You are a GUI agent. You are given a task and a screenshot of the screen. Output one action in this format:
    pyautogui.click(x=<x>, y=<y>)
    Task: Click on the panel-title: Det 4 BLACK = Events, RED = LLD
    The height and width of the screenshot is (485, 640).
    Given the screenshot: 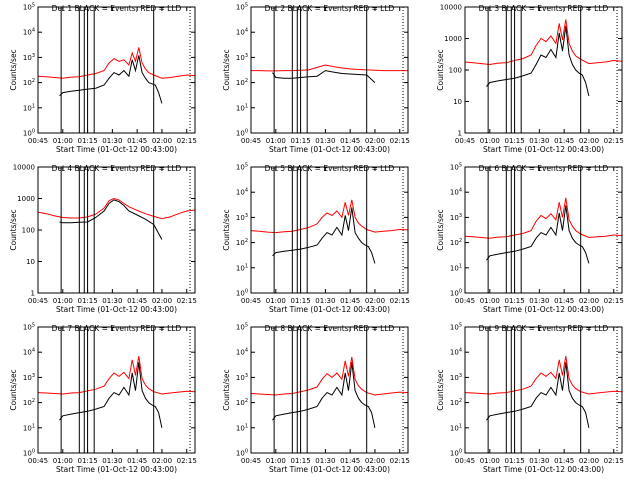 What is the action you would take?
    pyautogui.click(x=117, y=168)
    